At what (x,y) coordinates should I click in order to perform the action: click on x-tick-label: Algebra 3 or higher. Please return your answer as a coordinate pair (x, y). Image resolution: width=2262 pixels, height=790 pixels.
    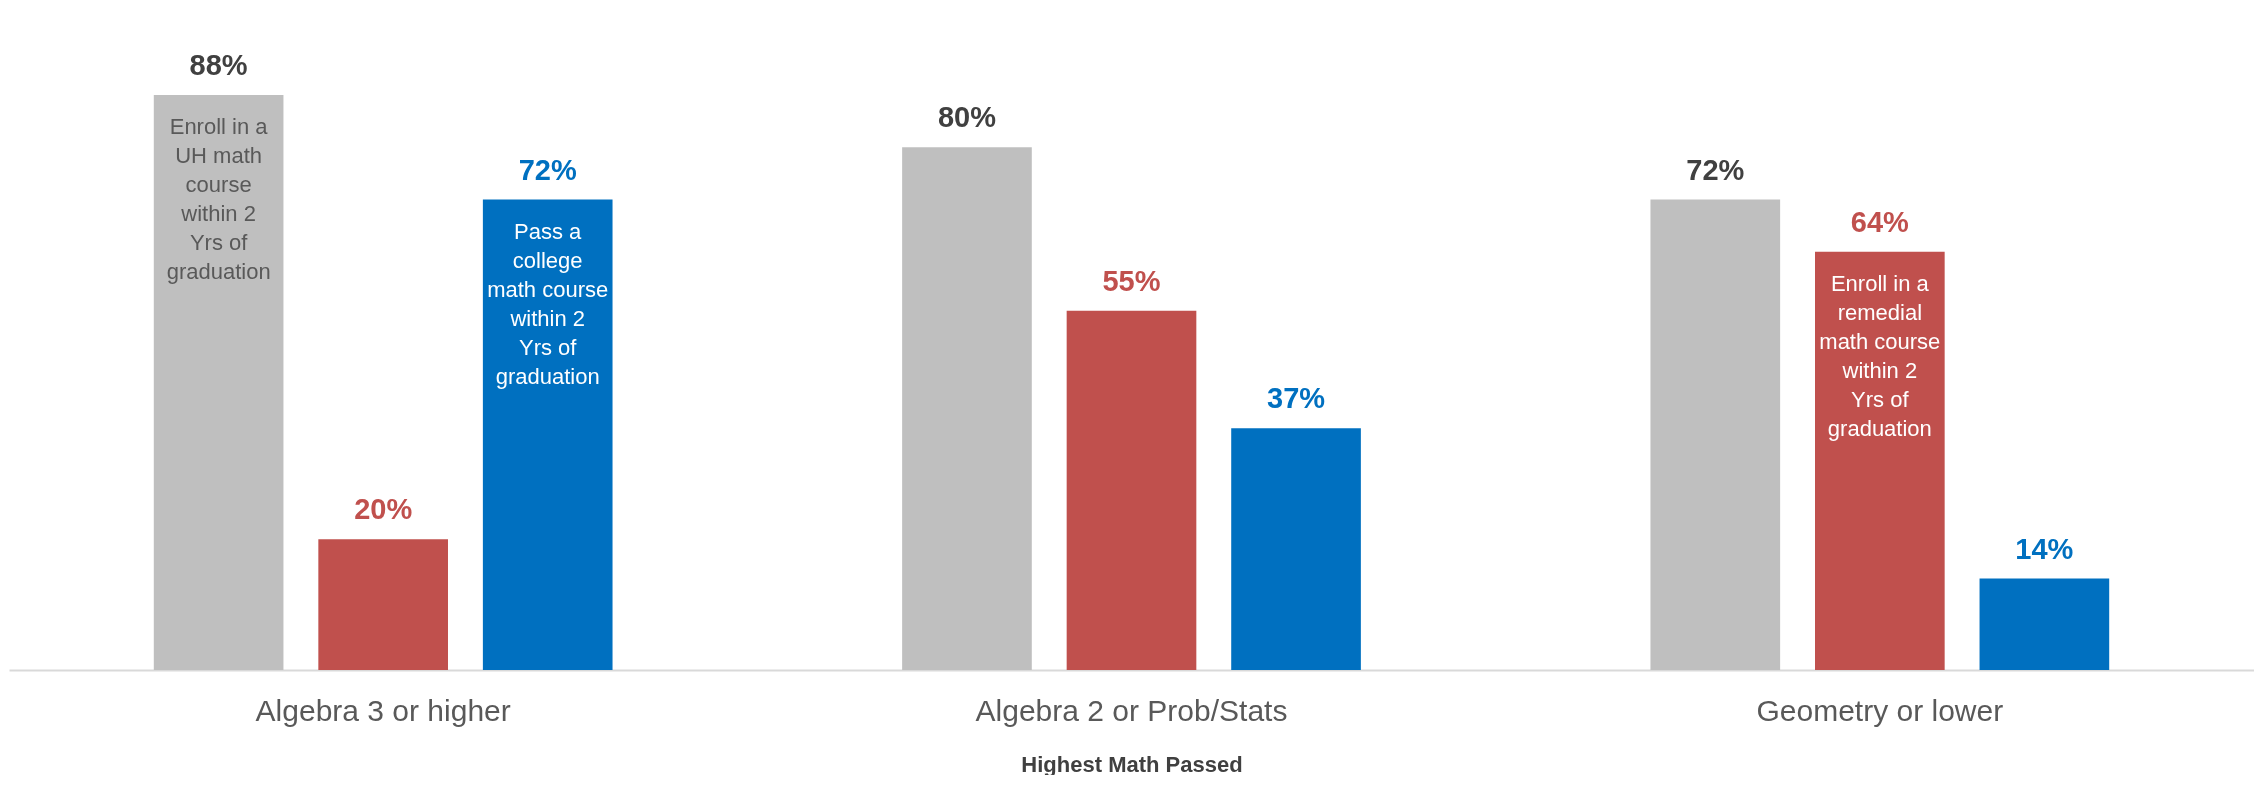
    Looking at the image, I should click on (383, 710).